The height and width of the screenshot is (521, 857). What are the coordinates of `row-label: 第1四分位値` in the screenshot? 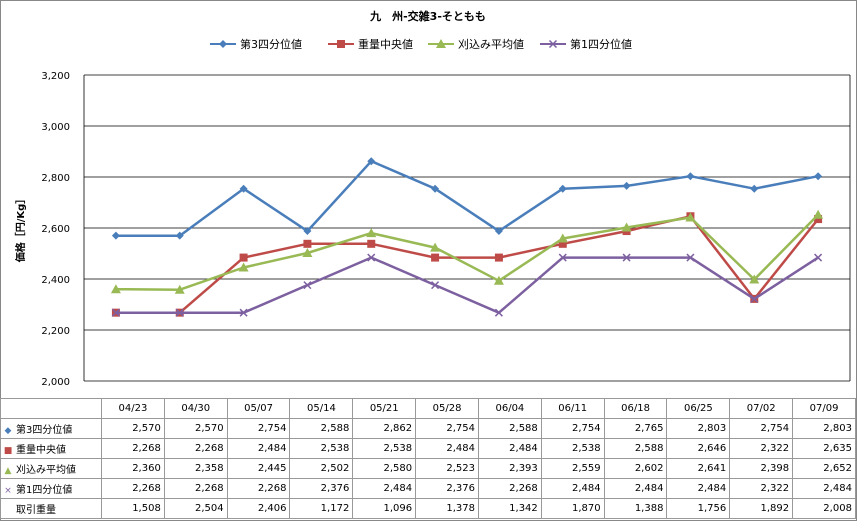 It's located at (44, 490).